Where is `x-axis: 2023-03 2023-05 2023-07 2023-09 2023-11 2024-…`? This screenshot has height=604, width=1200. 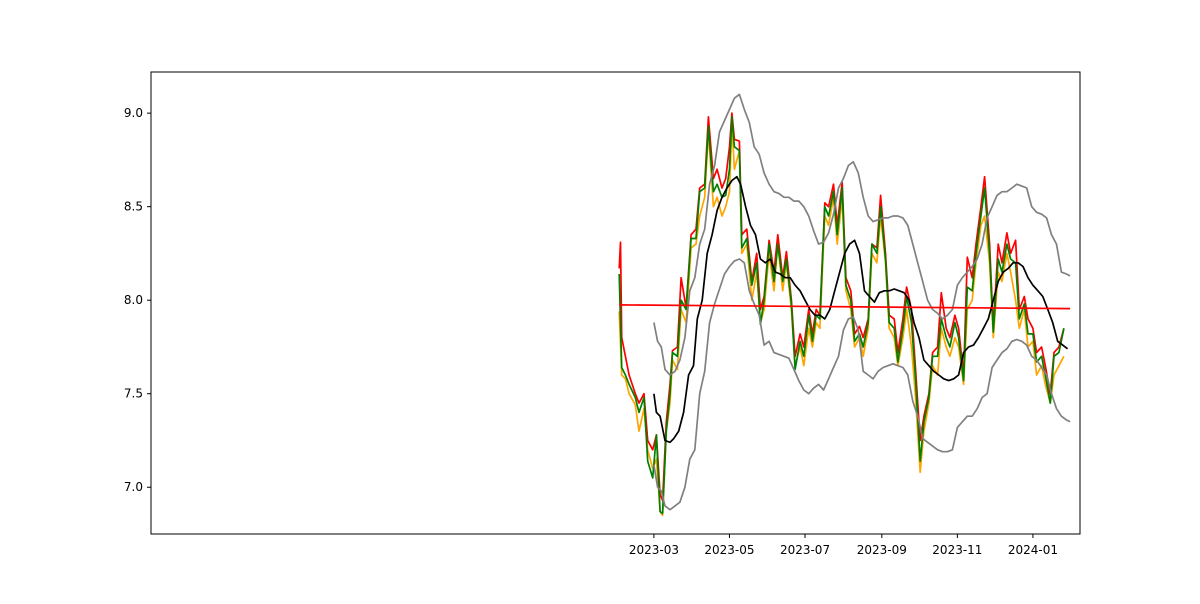
x-axis: 2023-03 2023-05 2023-07 2023-09 2023-11 2024-… is located at coordinates (843, 545).